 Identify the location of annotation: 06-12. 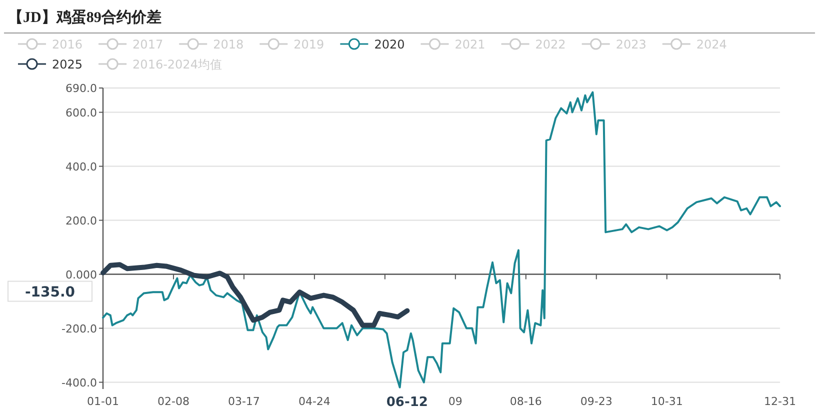
(407, 402).